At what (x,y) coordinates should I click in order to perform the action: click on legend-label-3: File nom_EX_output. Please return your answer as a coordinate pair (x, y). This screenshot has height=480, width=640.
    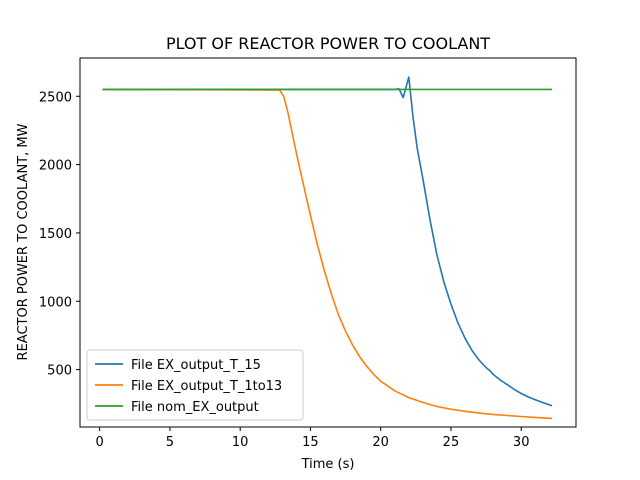
    Looking at the image, I should click on (195, 407).